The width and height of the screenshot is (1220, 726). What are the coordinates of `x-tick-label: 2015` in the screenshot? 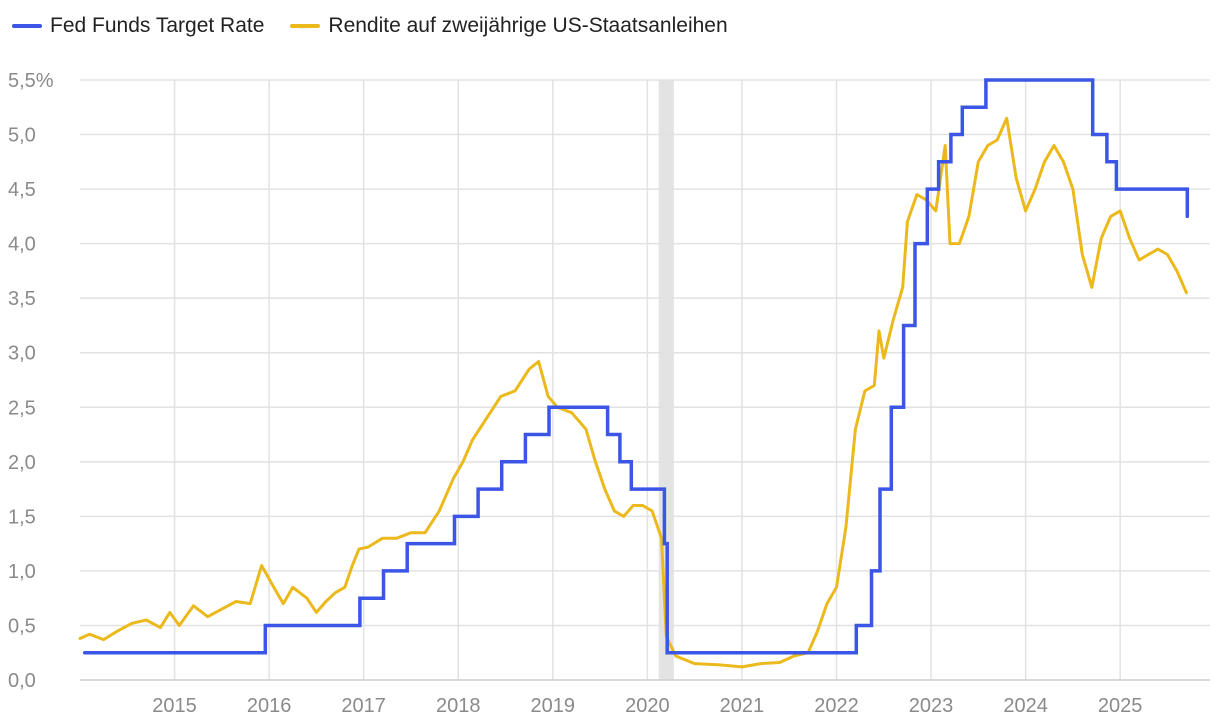 It's located at (174, 706).